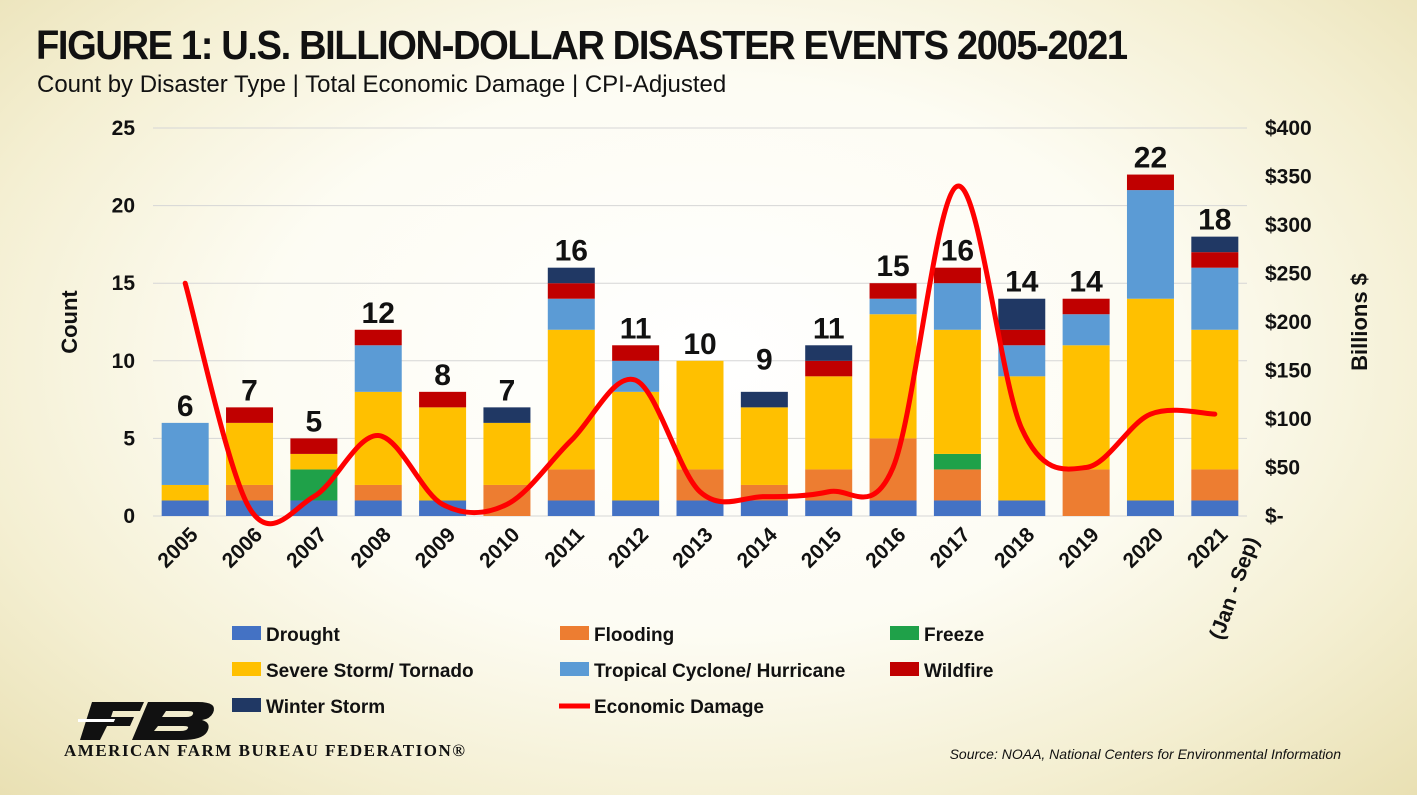 The height and width of the screenshot is (795, 1417). Describe the element at coordinates (758, 548) in the screenshot. I see `x-tick-label-2014: 2014` at that location.